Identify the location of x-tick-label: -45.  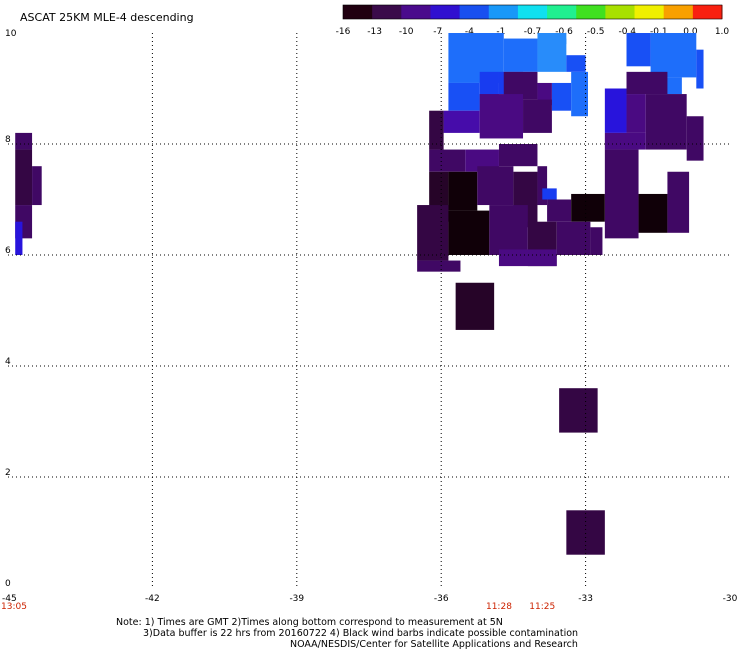
(9, 599).